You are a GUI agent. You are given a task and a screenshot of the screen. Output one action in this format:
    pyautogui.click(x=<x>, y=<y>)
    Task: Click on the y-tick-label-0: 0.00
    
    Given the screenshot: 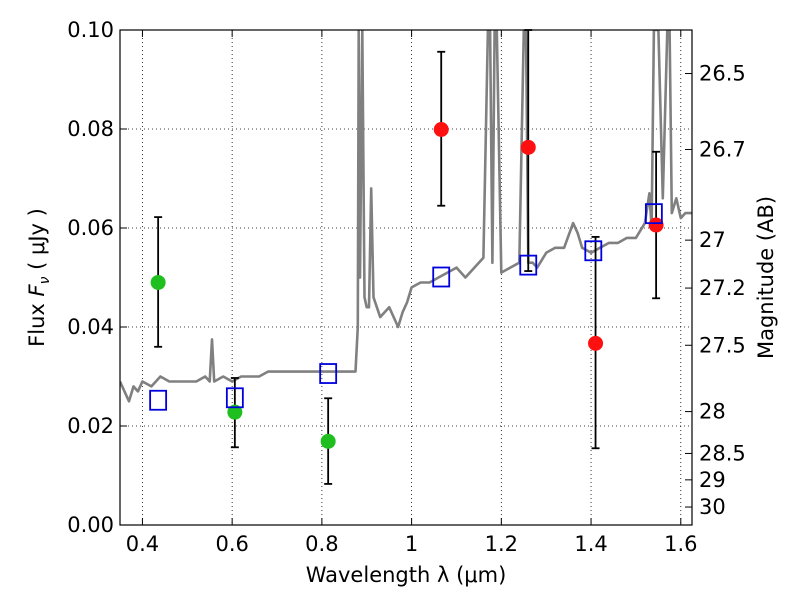 What is the action you would take?
    pyautogui.click(x=90, y=525)
    